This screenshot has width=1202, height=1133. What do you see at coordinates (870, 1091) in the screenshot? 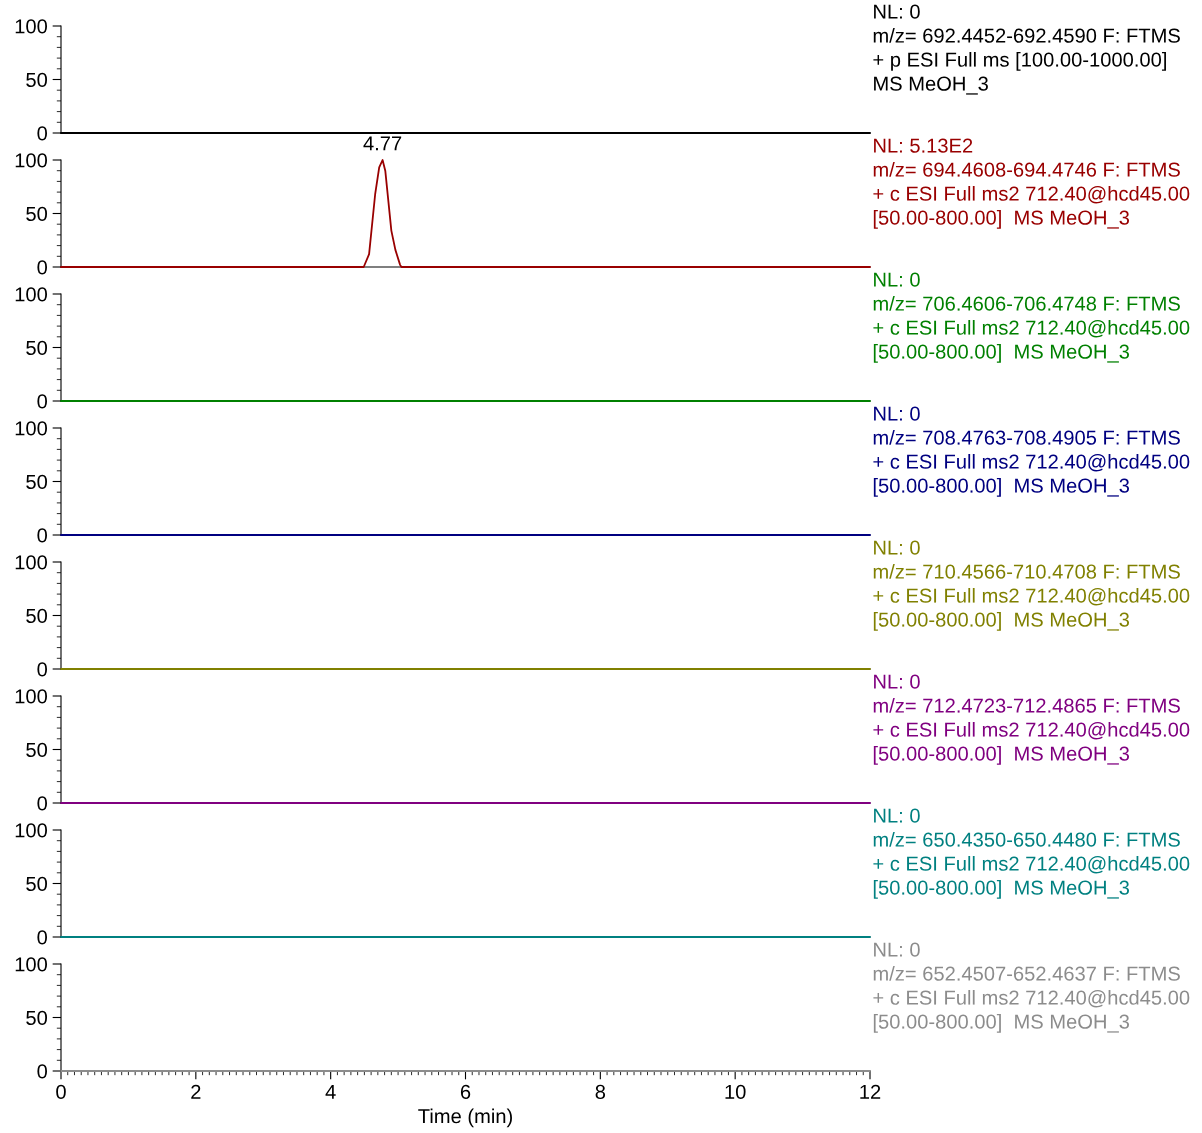
I see `x-tick-label: 12` at bounding box center [870, 1091].